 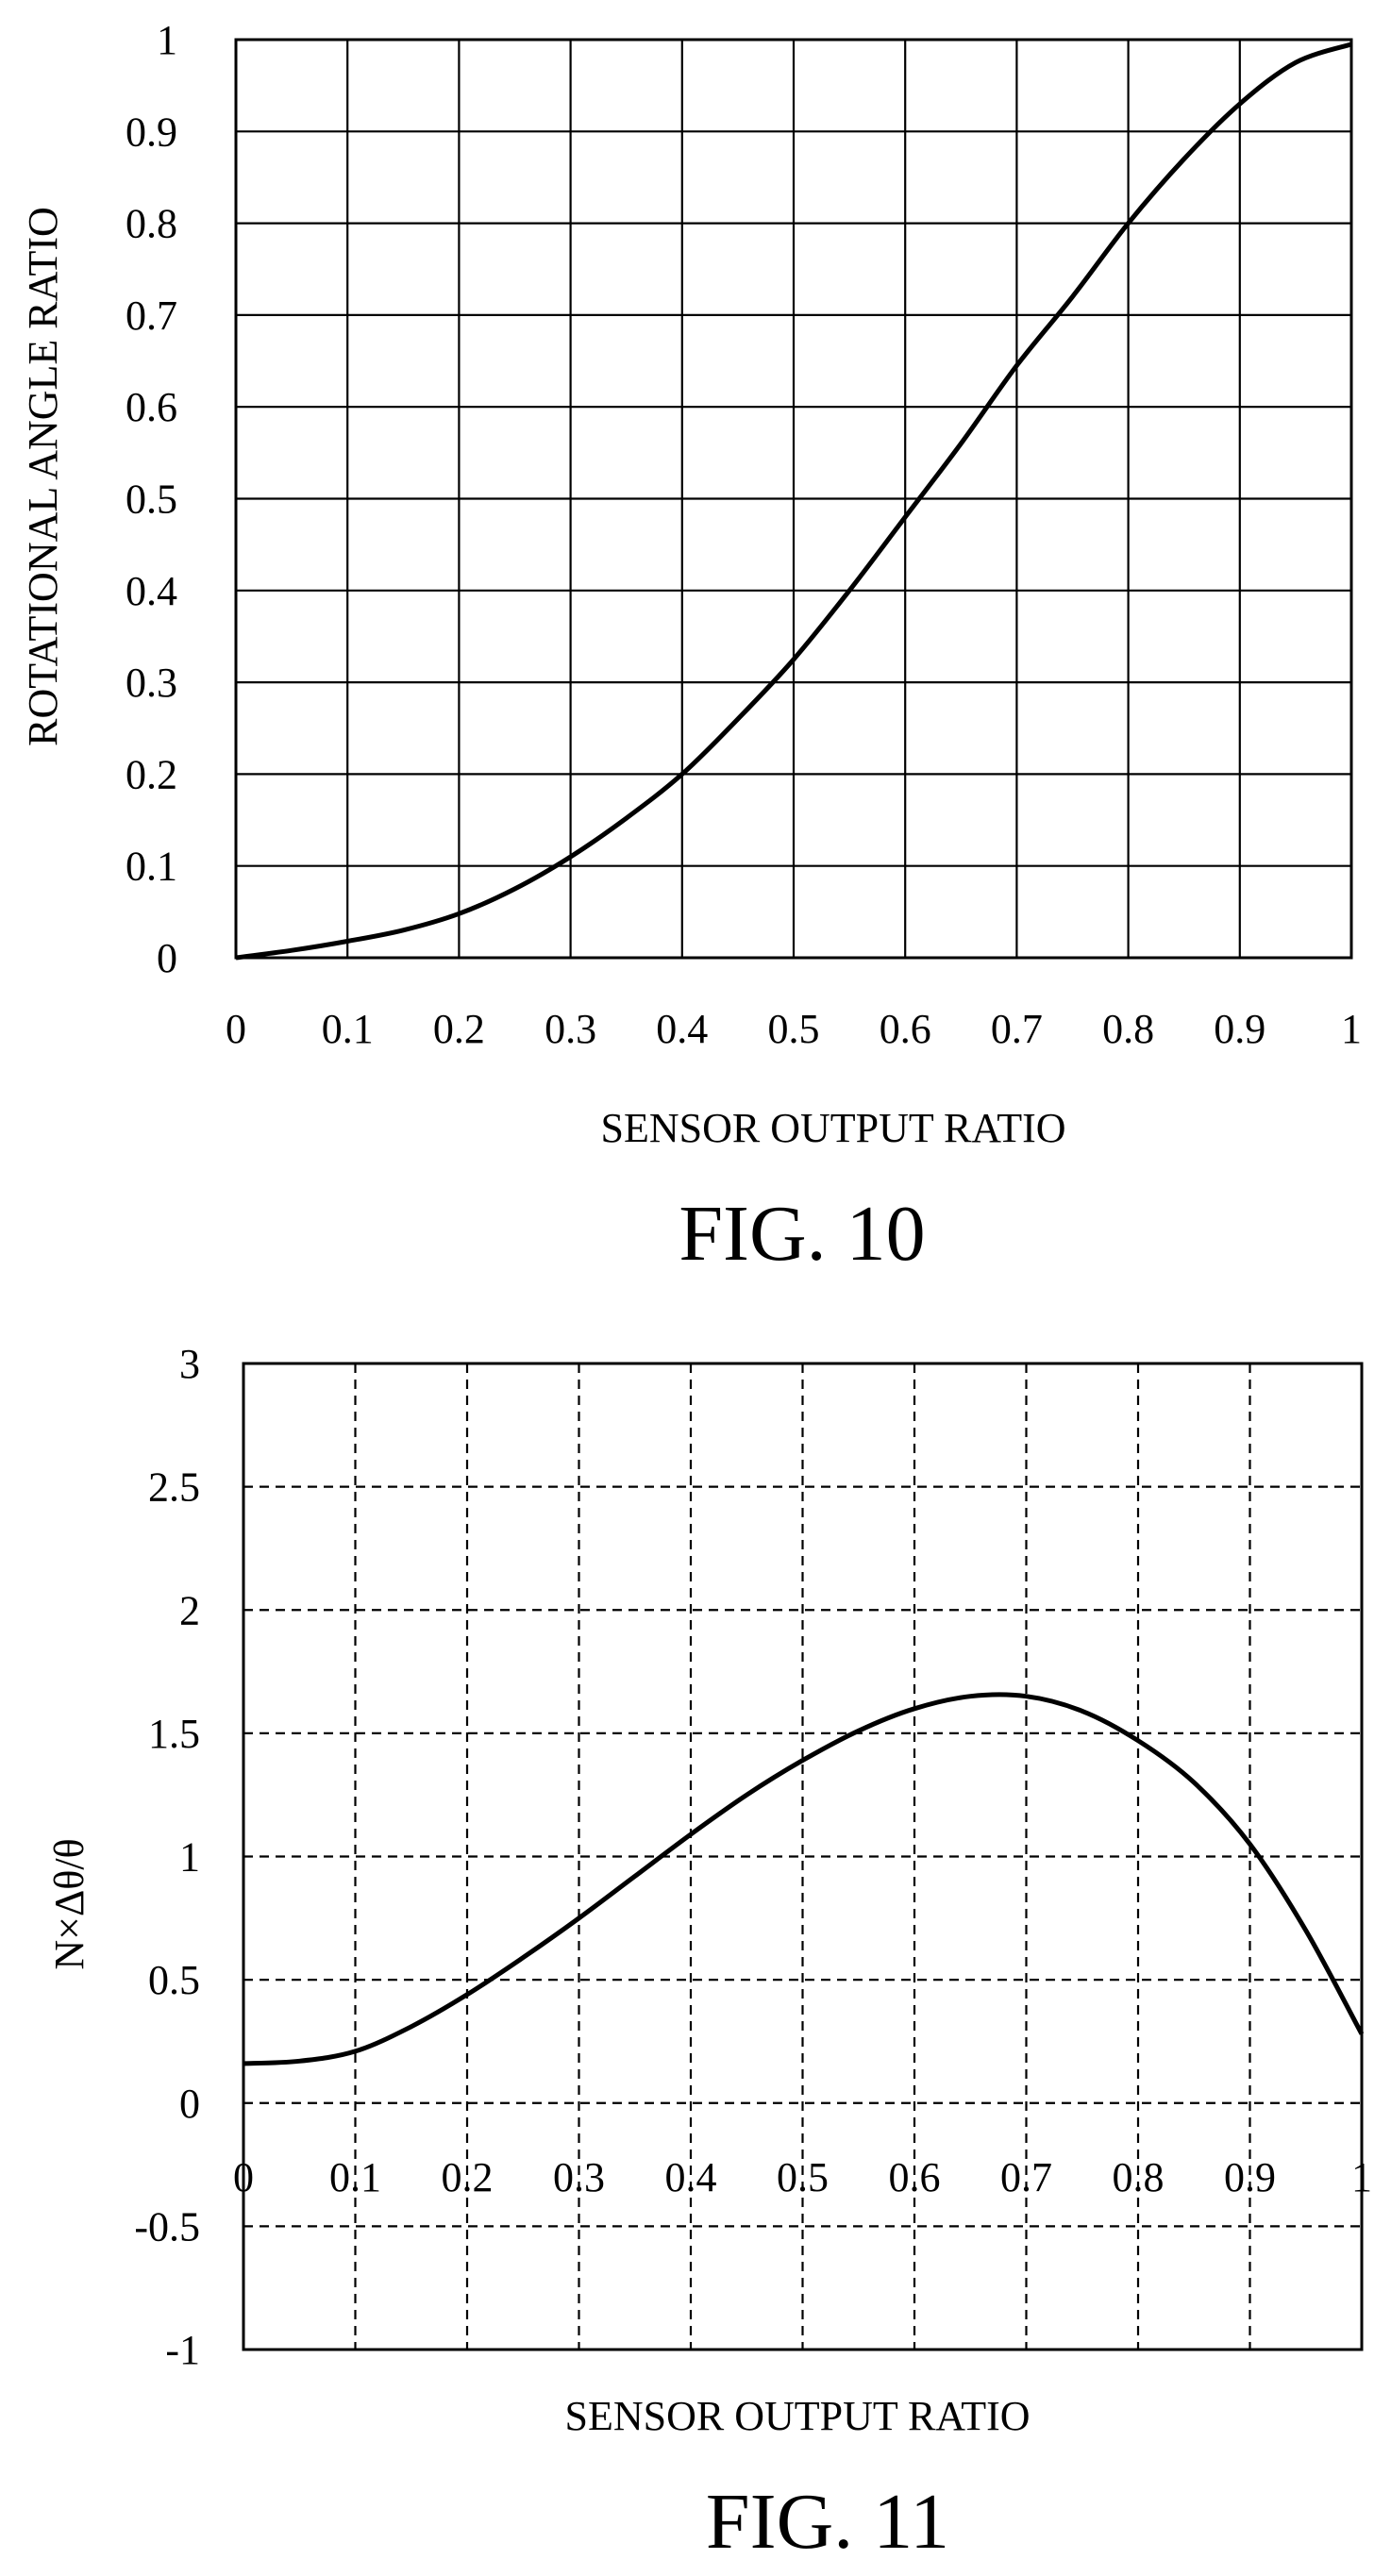 What do you see at coordinates (189, 1364) in the screenshot?
I see `fig11-y-tick-label: 3` at bounding box center [189, 1364].